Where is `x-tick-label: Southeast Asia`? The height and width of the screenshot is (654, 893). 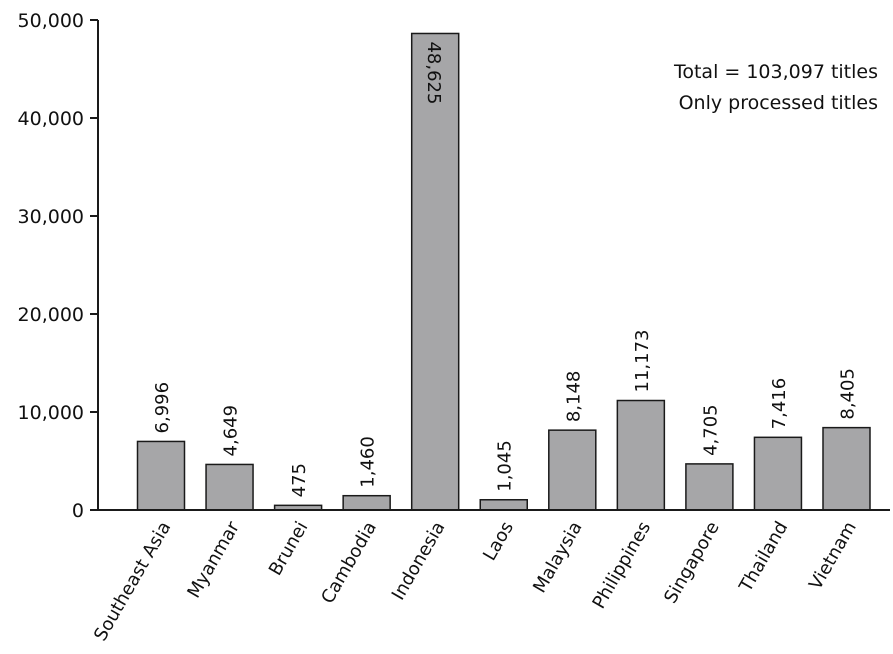 x-tick-label: Southeast Asia is located at coordinates (132, 581).